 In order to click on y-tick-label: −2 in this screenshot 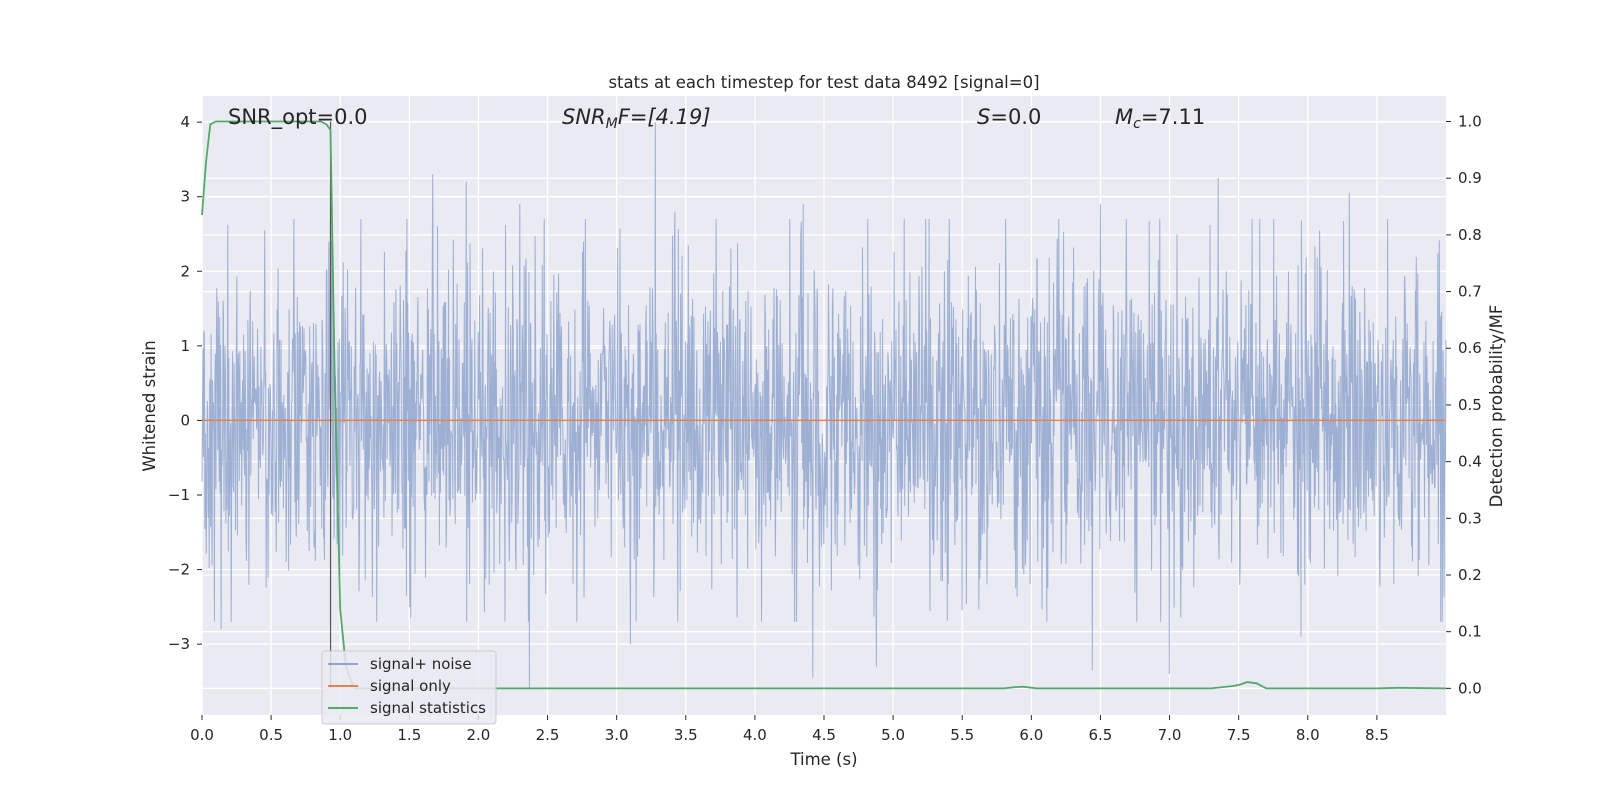, I will do `click(179, 570)`.